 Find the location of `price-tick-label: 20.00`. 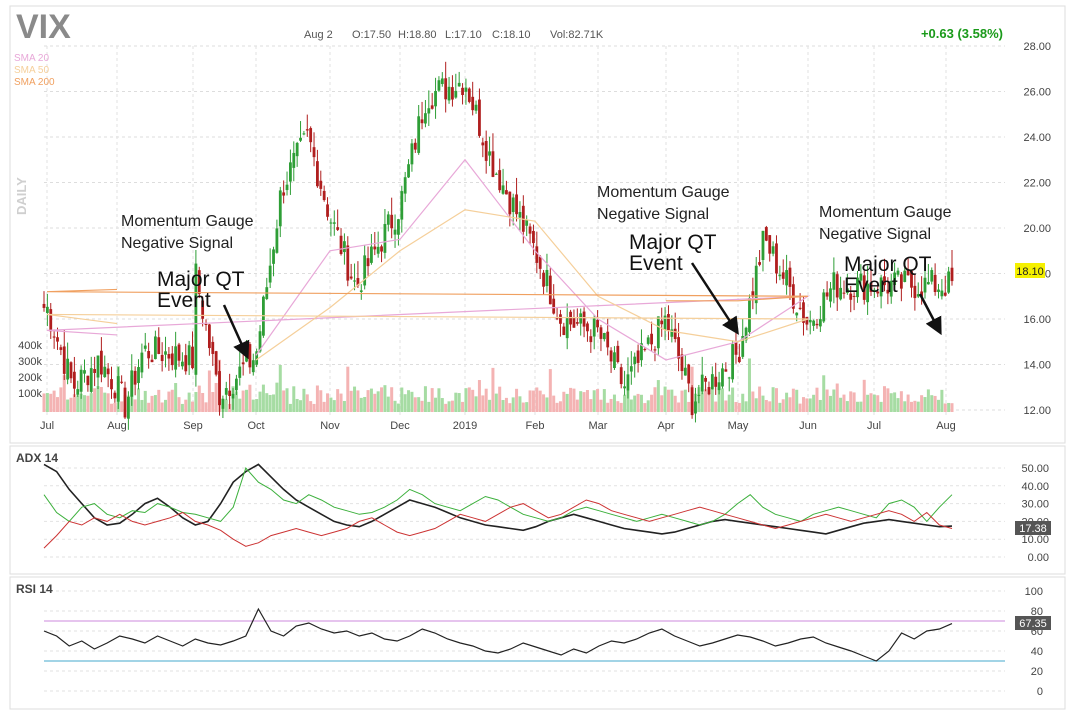

price-tick-label: 20.00 is located at coordinates (1037, 229).